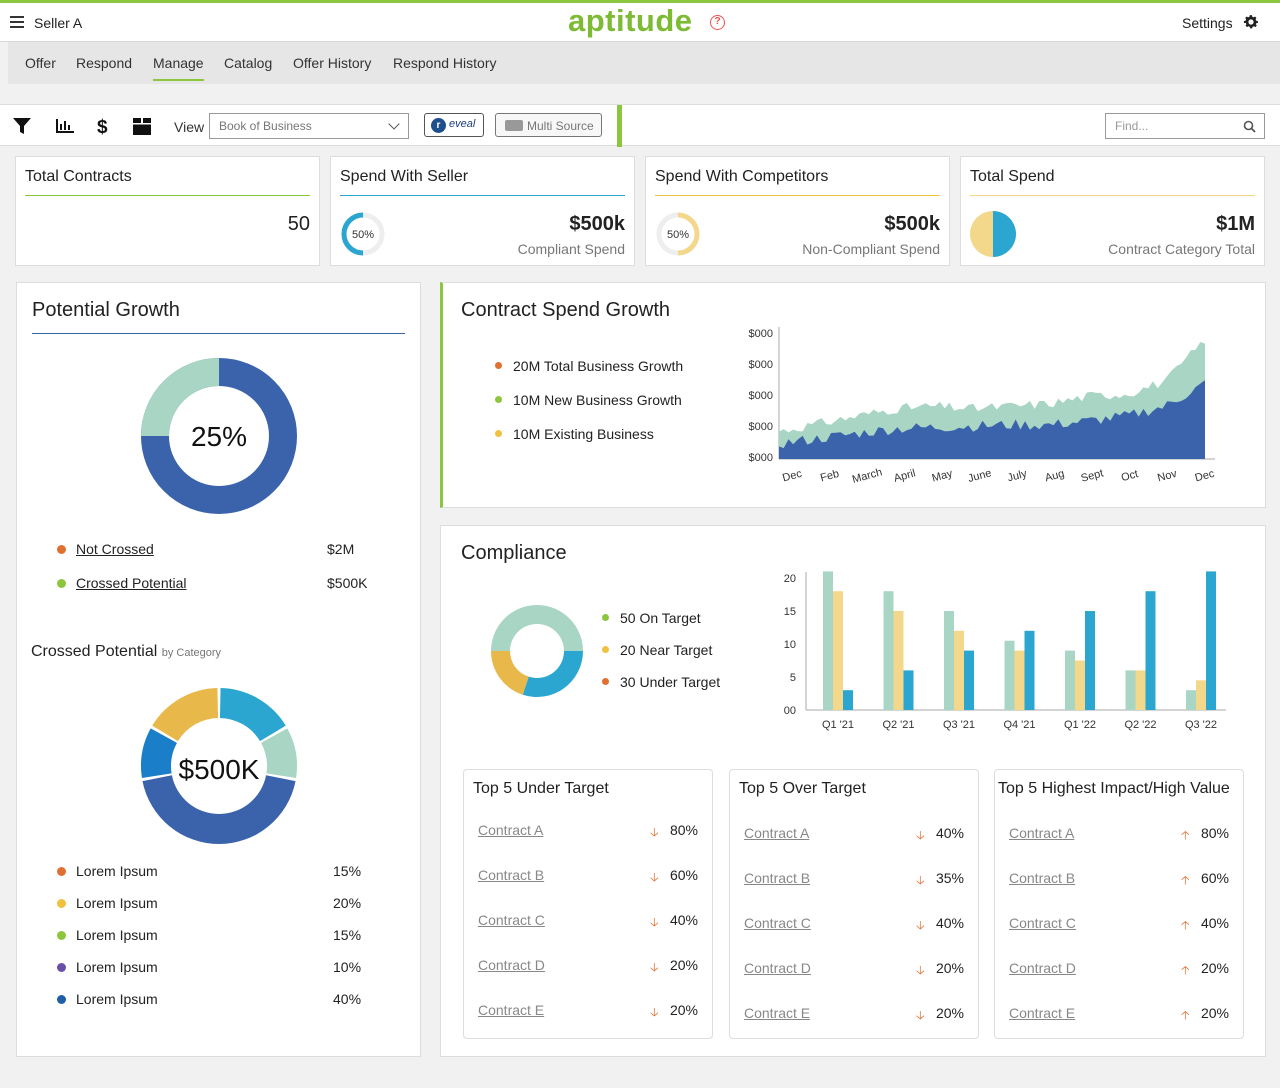  What do you see at coordinates (630, 20) in the screenshot?
I see `app-logo: aptitude` at bounding box center [630, 20].